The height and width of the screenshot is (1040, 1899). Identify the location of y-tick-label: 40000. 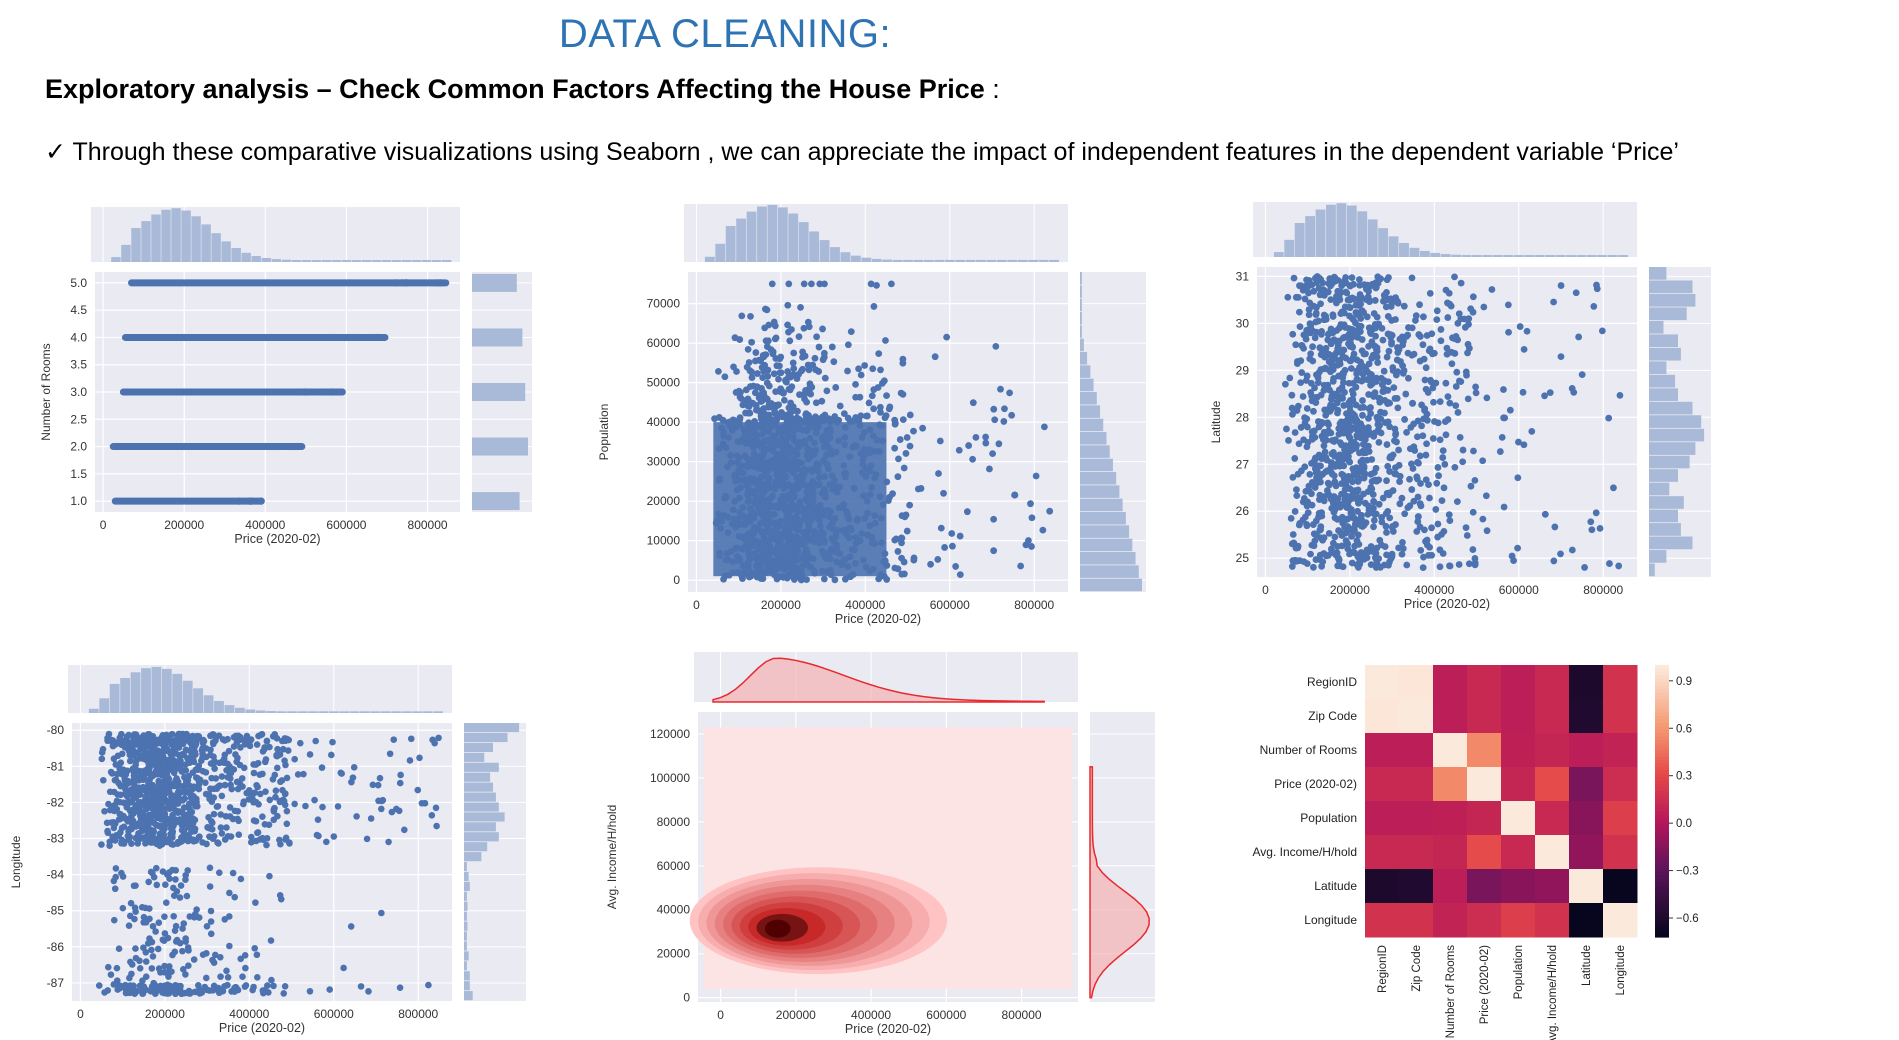
(674, 910).